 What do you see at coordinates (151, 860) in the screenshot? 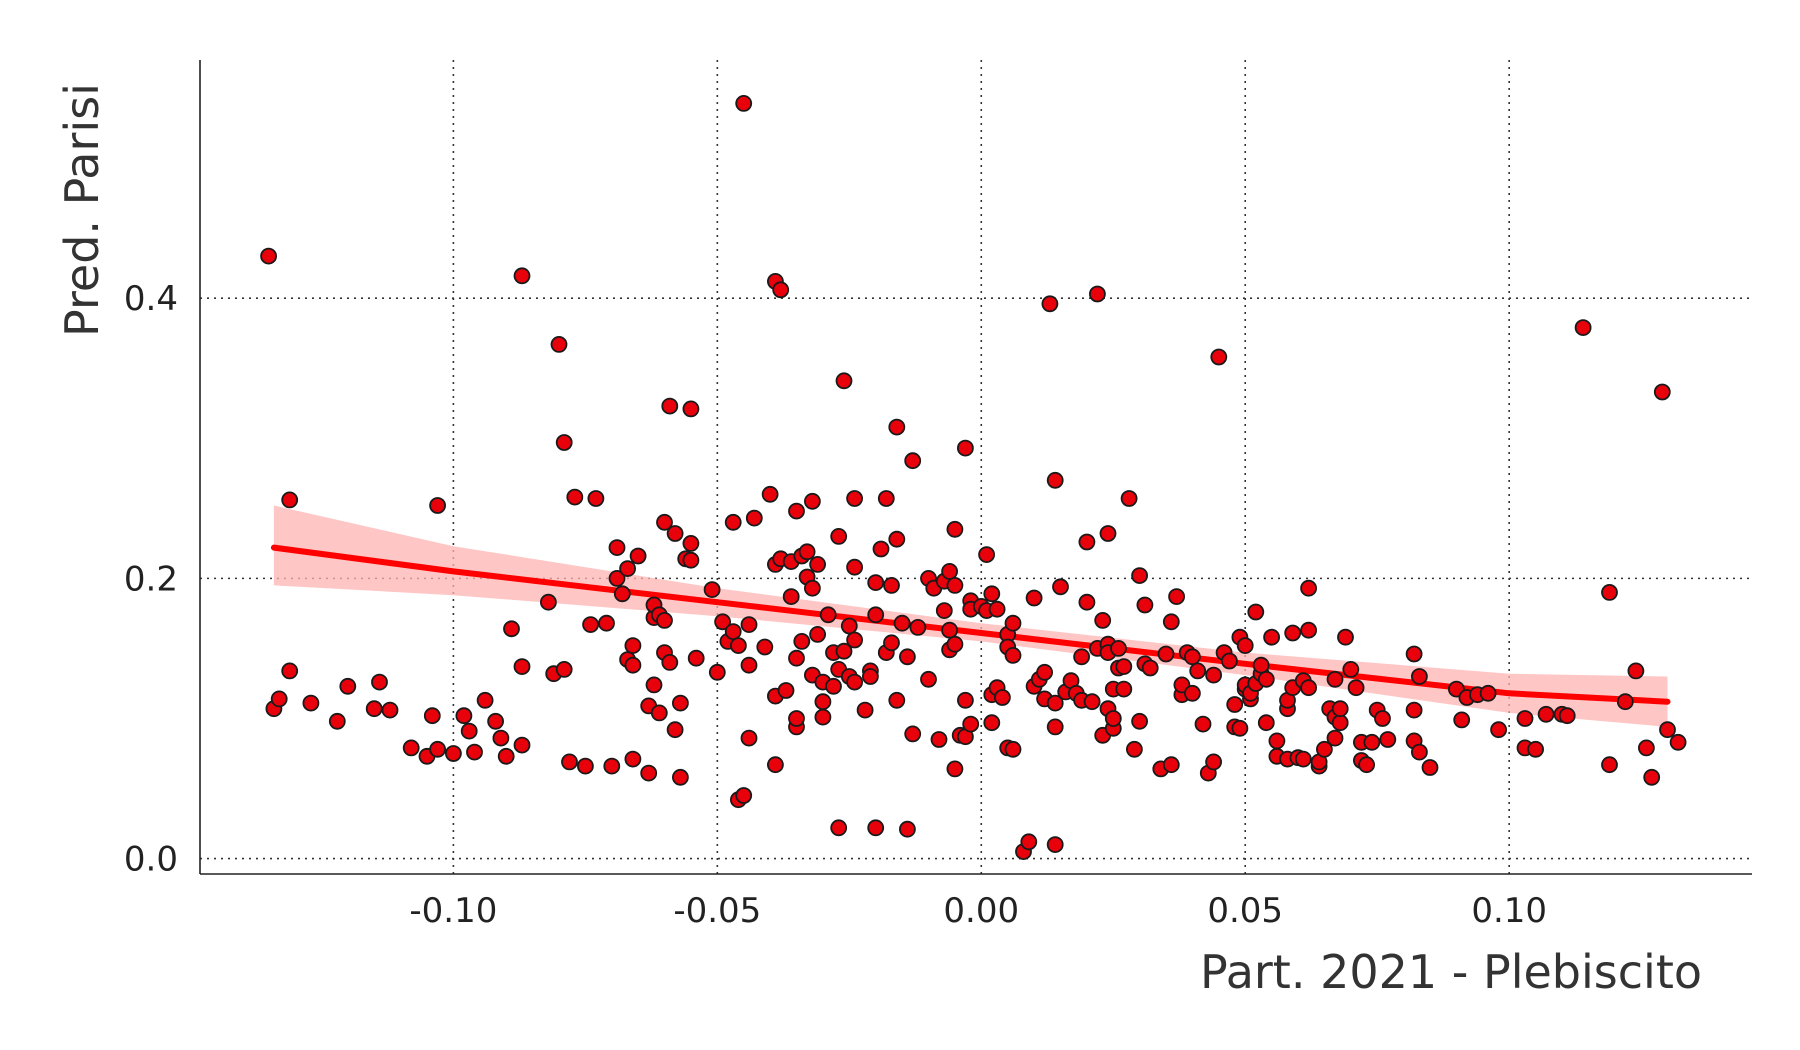
I see `y-tick-label: 0.0` at bounding box center [151, 860].